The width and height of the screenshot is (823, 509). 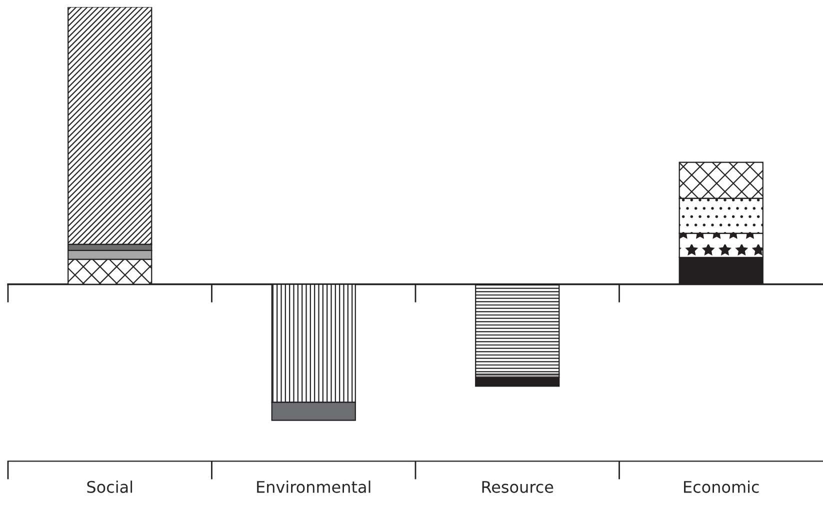 I want to click on x-tick-label: Environmental, so click(x=313, y=486).